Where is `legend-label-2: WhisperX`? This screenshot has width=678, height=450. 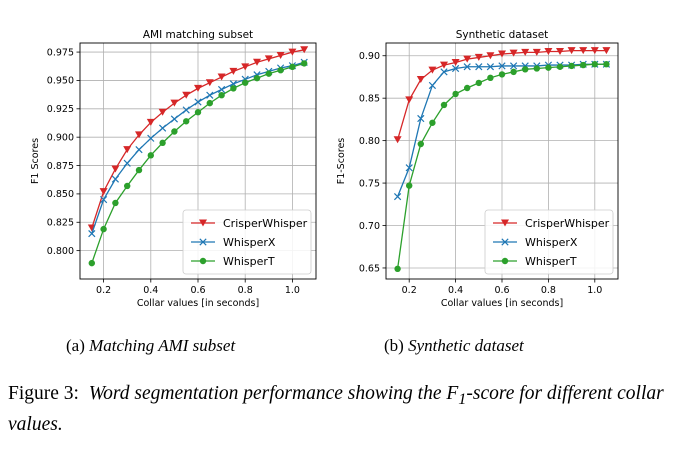 legend-label-2: WhisperX is located at coordinates (551, 242).